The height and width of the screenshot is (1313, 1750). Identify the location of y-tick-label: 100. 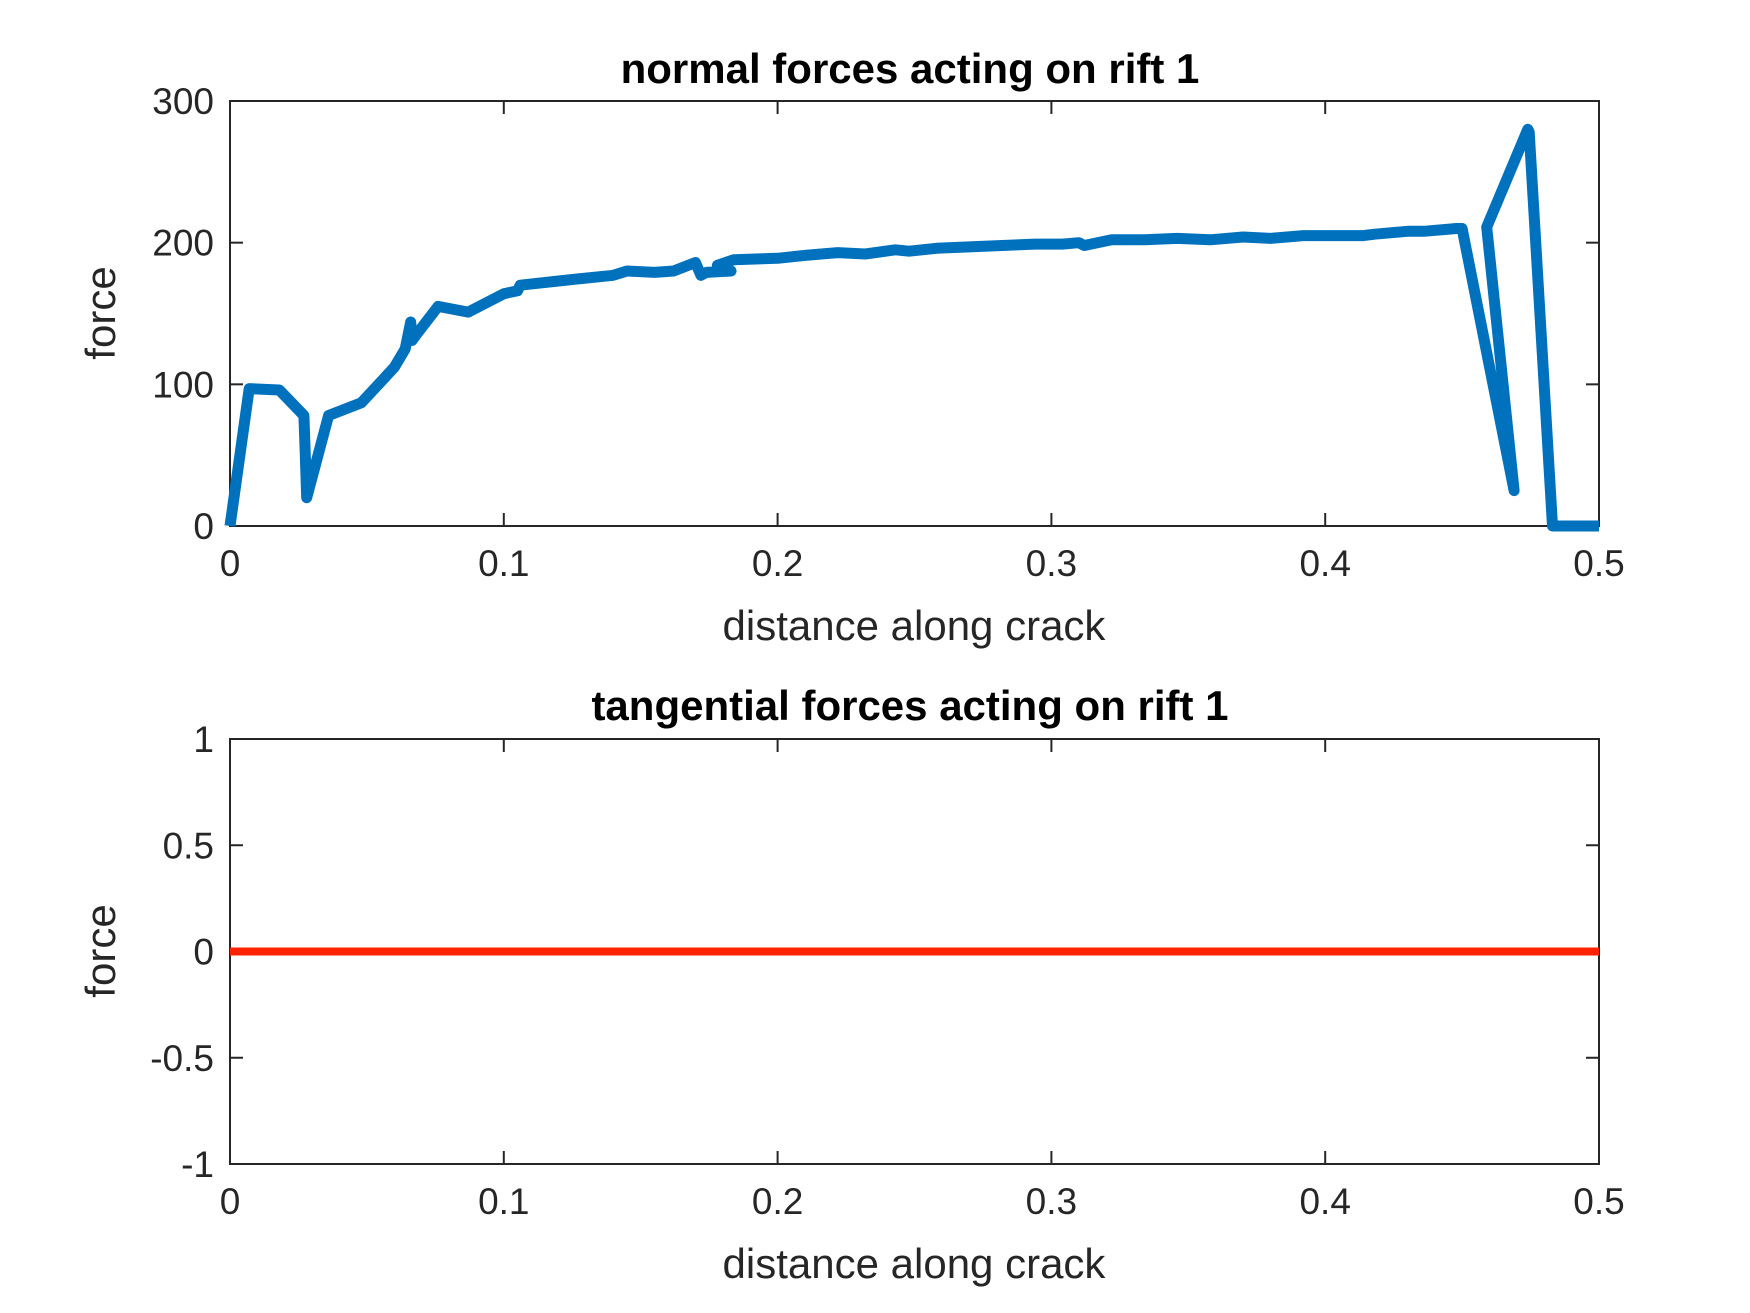
(183, 384).